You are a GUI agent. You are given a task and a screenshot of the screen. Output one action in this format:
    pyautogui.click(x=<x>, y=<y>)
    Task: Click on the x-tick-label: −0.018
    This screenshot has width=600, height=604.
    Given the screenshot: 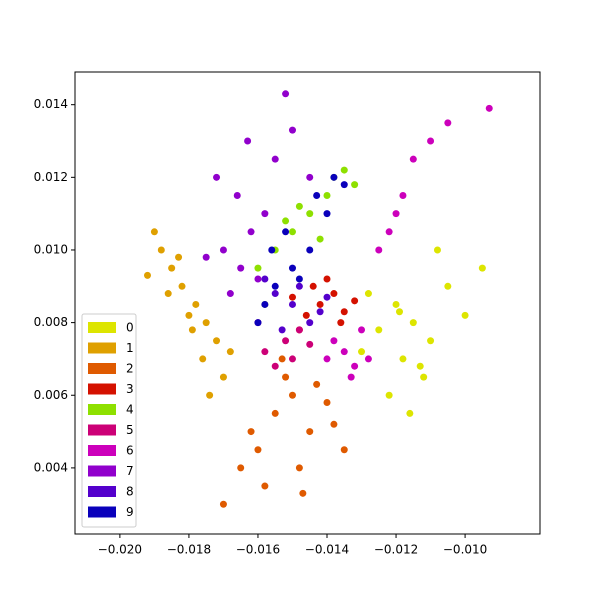 What is the action you would take?
    pyautogui.click(x=189, y=550)
    